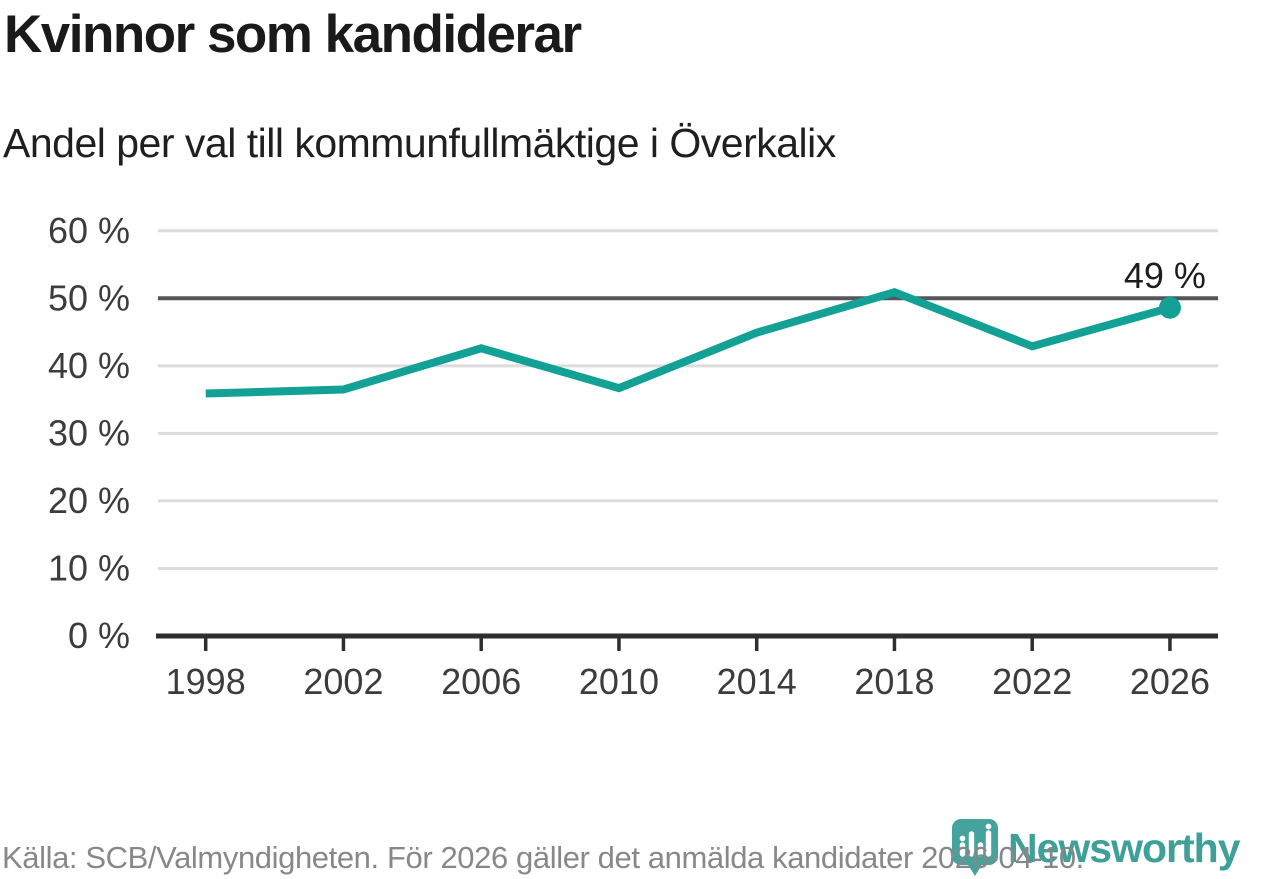  I want to click on x-axis-tick-label: 2010, so click(619, 681).